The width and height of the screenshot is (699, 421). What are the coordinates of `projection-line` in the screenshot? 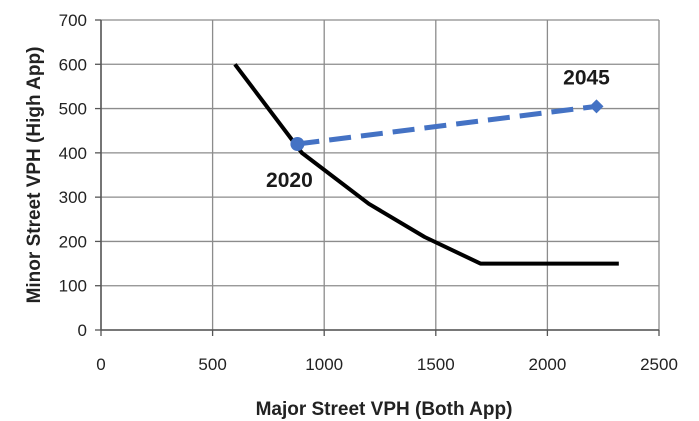 It's located at (447, 125).